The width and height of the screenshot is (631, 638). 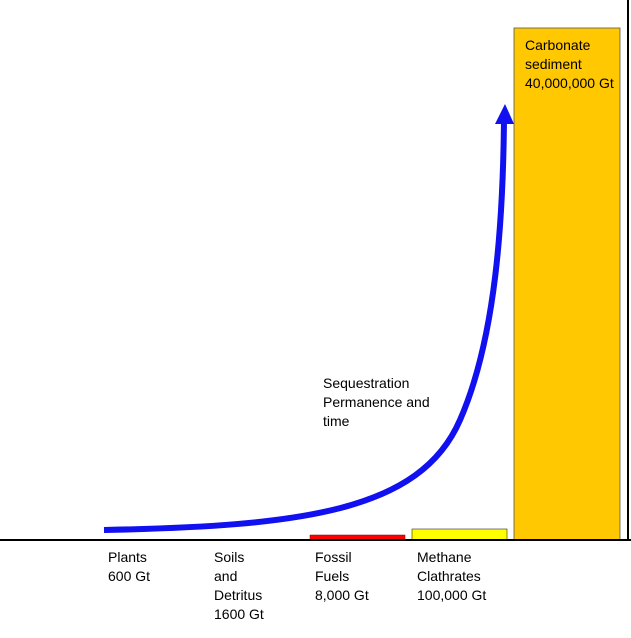 What do you see at coordinates (553, 64) in the screenshot?
I see `pool-name: sediment` at bounding box center [553, 64].